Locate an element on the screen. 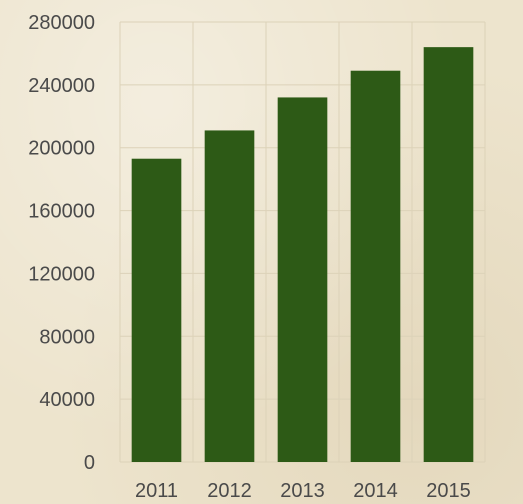  x-tick-label: 2015 is located at coordinates (448, 491).